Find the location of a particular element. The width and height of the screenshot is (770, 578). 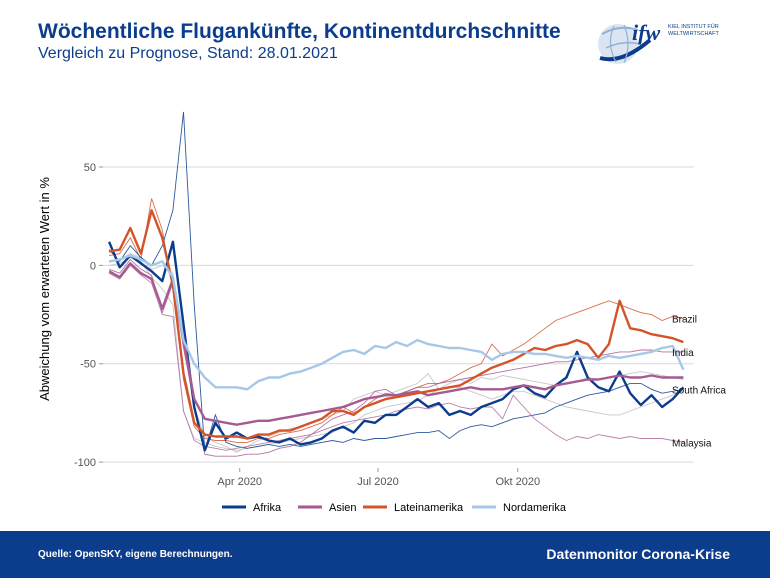

source-note: Quelle: OpenSKY, eigene Berechnungen. is located at coordinates (135, 554).